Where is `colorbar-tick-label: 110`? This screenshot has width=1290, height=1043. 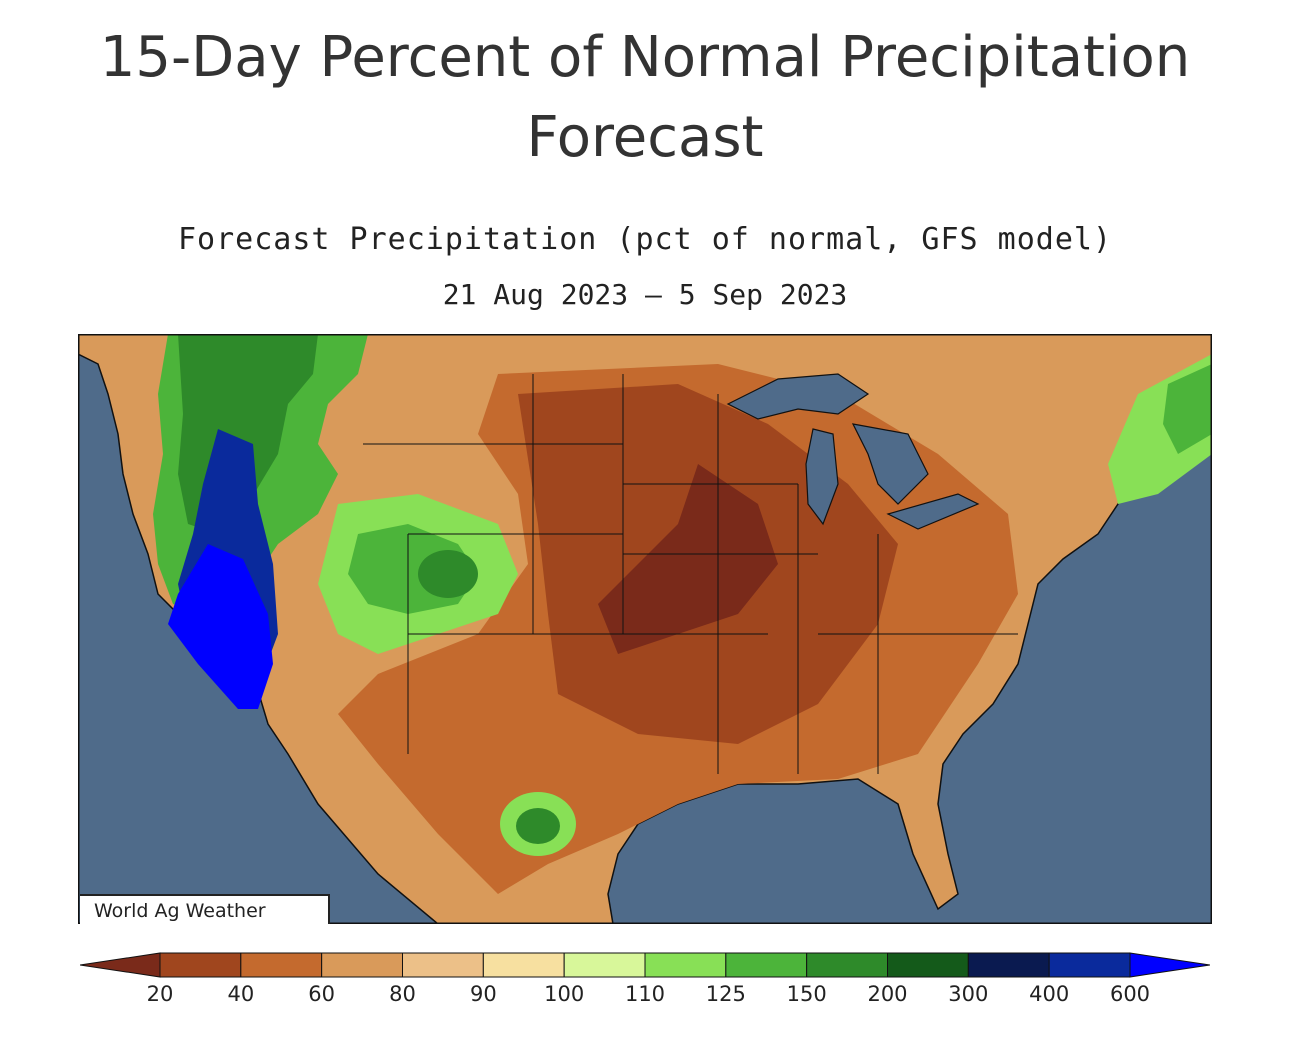 colorbar-tick-label: 110 is located at coordinates (645, 994).